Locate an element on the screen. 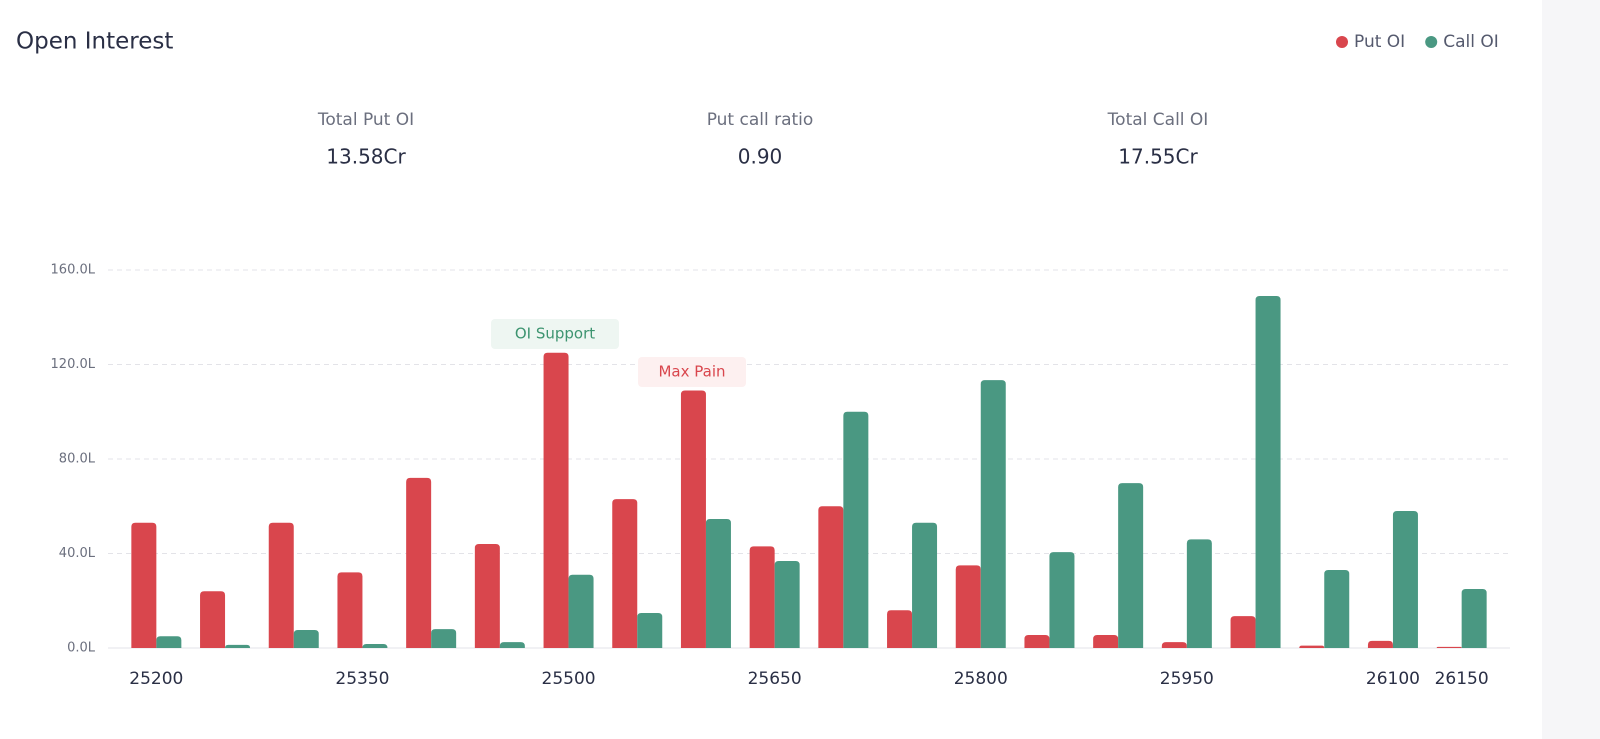 The image size is (1600, 739). y-tick-label: 80.0L is located at coordinates (77, 459).